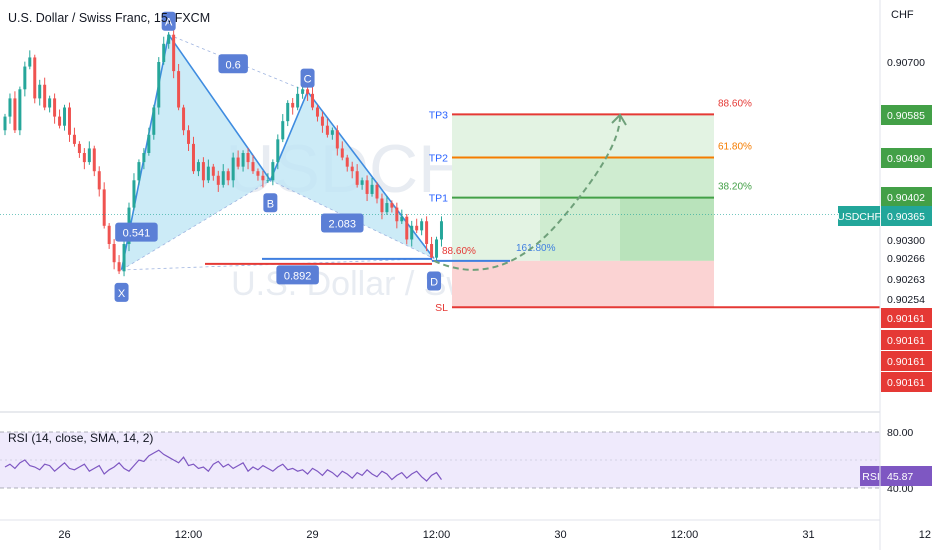 Image resolution: width=932 pixels, height=555 pixels. Describe the element at coordinates (906, 241) in the screenshot. I see `price-tick: 0.90300` at that location.